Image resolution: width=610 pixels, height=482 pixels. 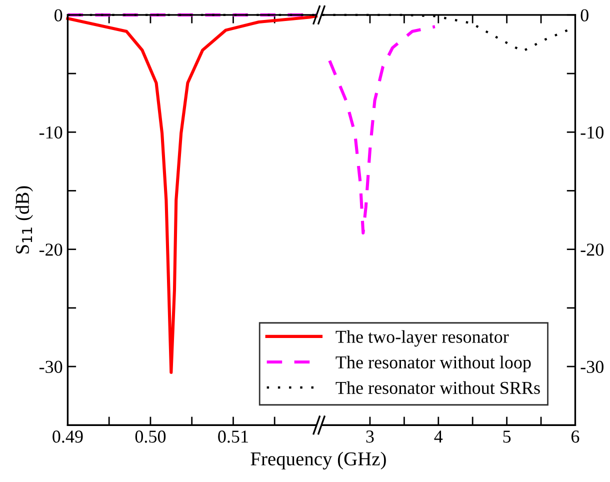 I want to click on legend-label: The resonator without loop, so click(x=433, y=364).